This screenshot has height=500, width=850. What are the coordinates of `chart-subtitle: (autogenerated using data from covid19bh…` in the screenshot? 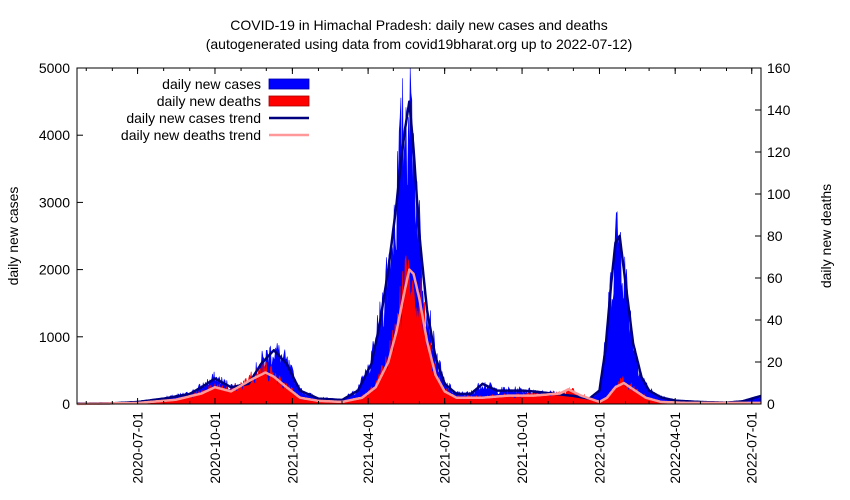 It's located at (419, 44).